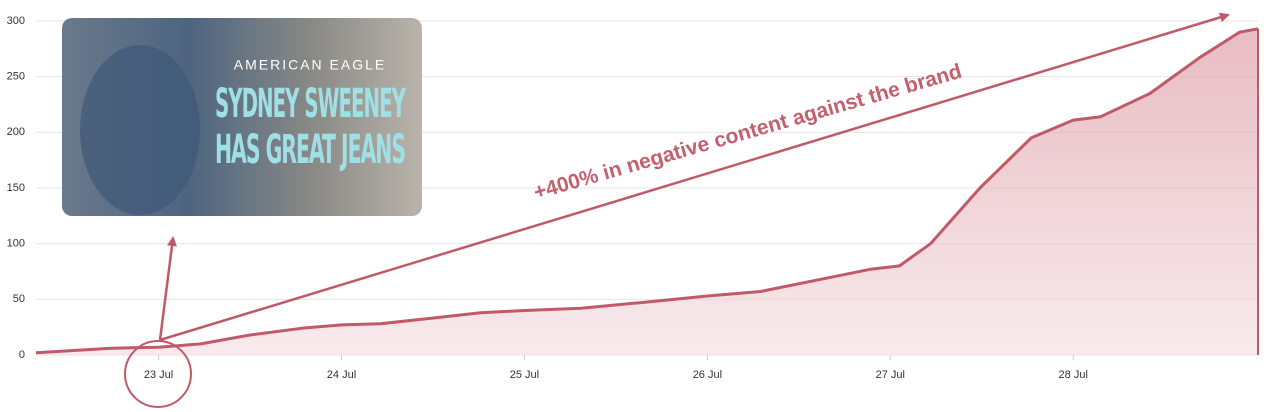  I want to click on x-tick-label: 23 Jul, so click(158, 375).